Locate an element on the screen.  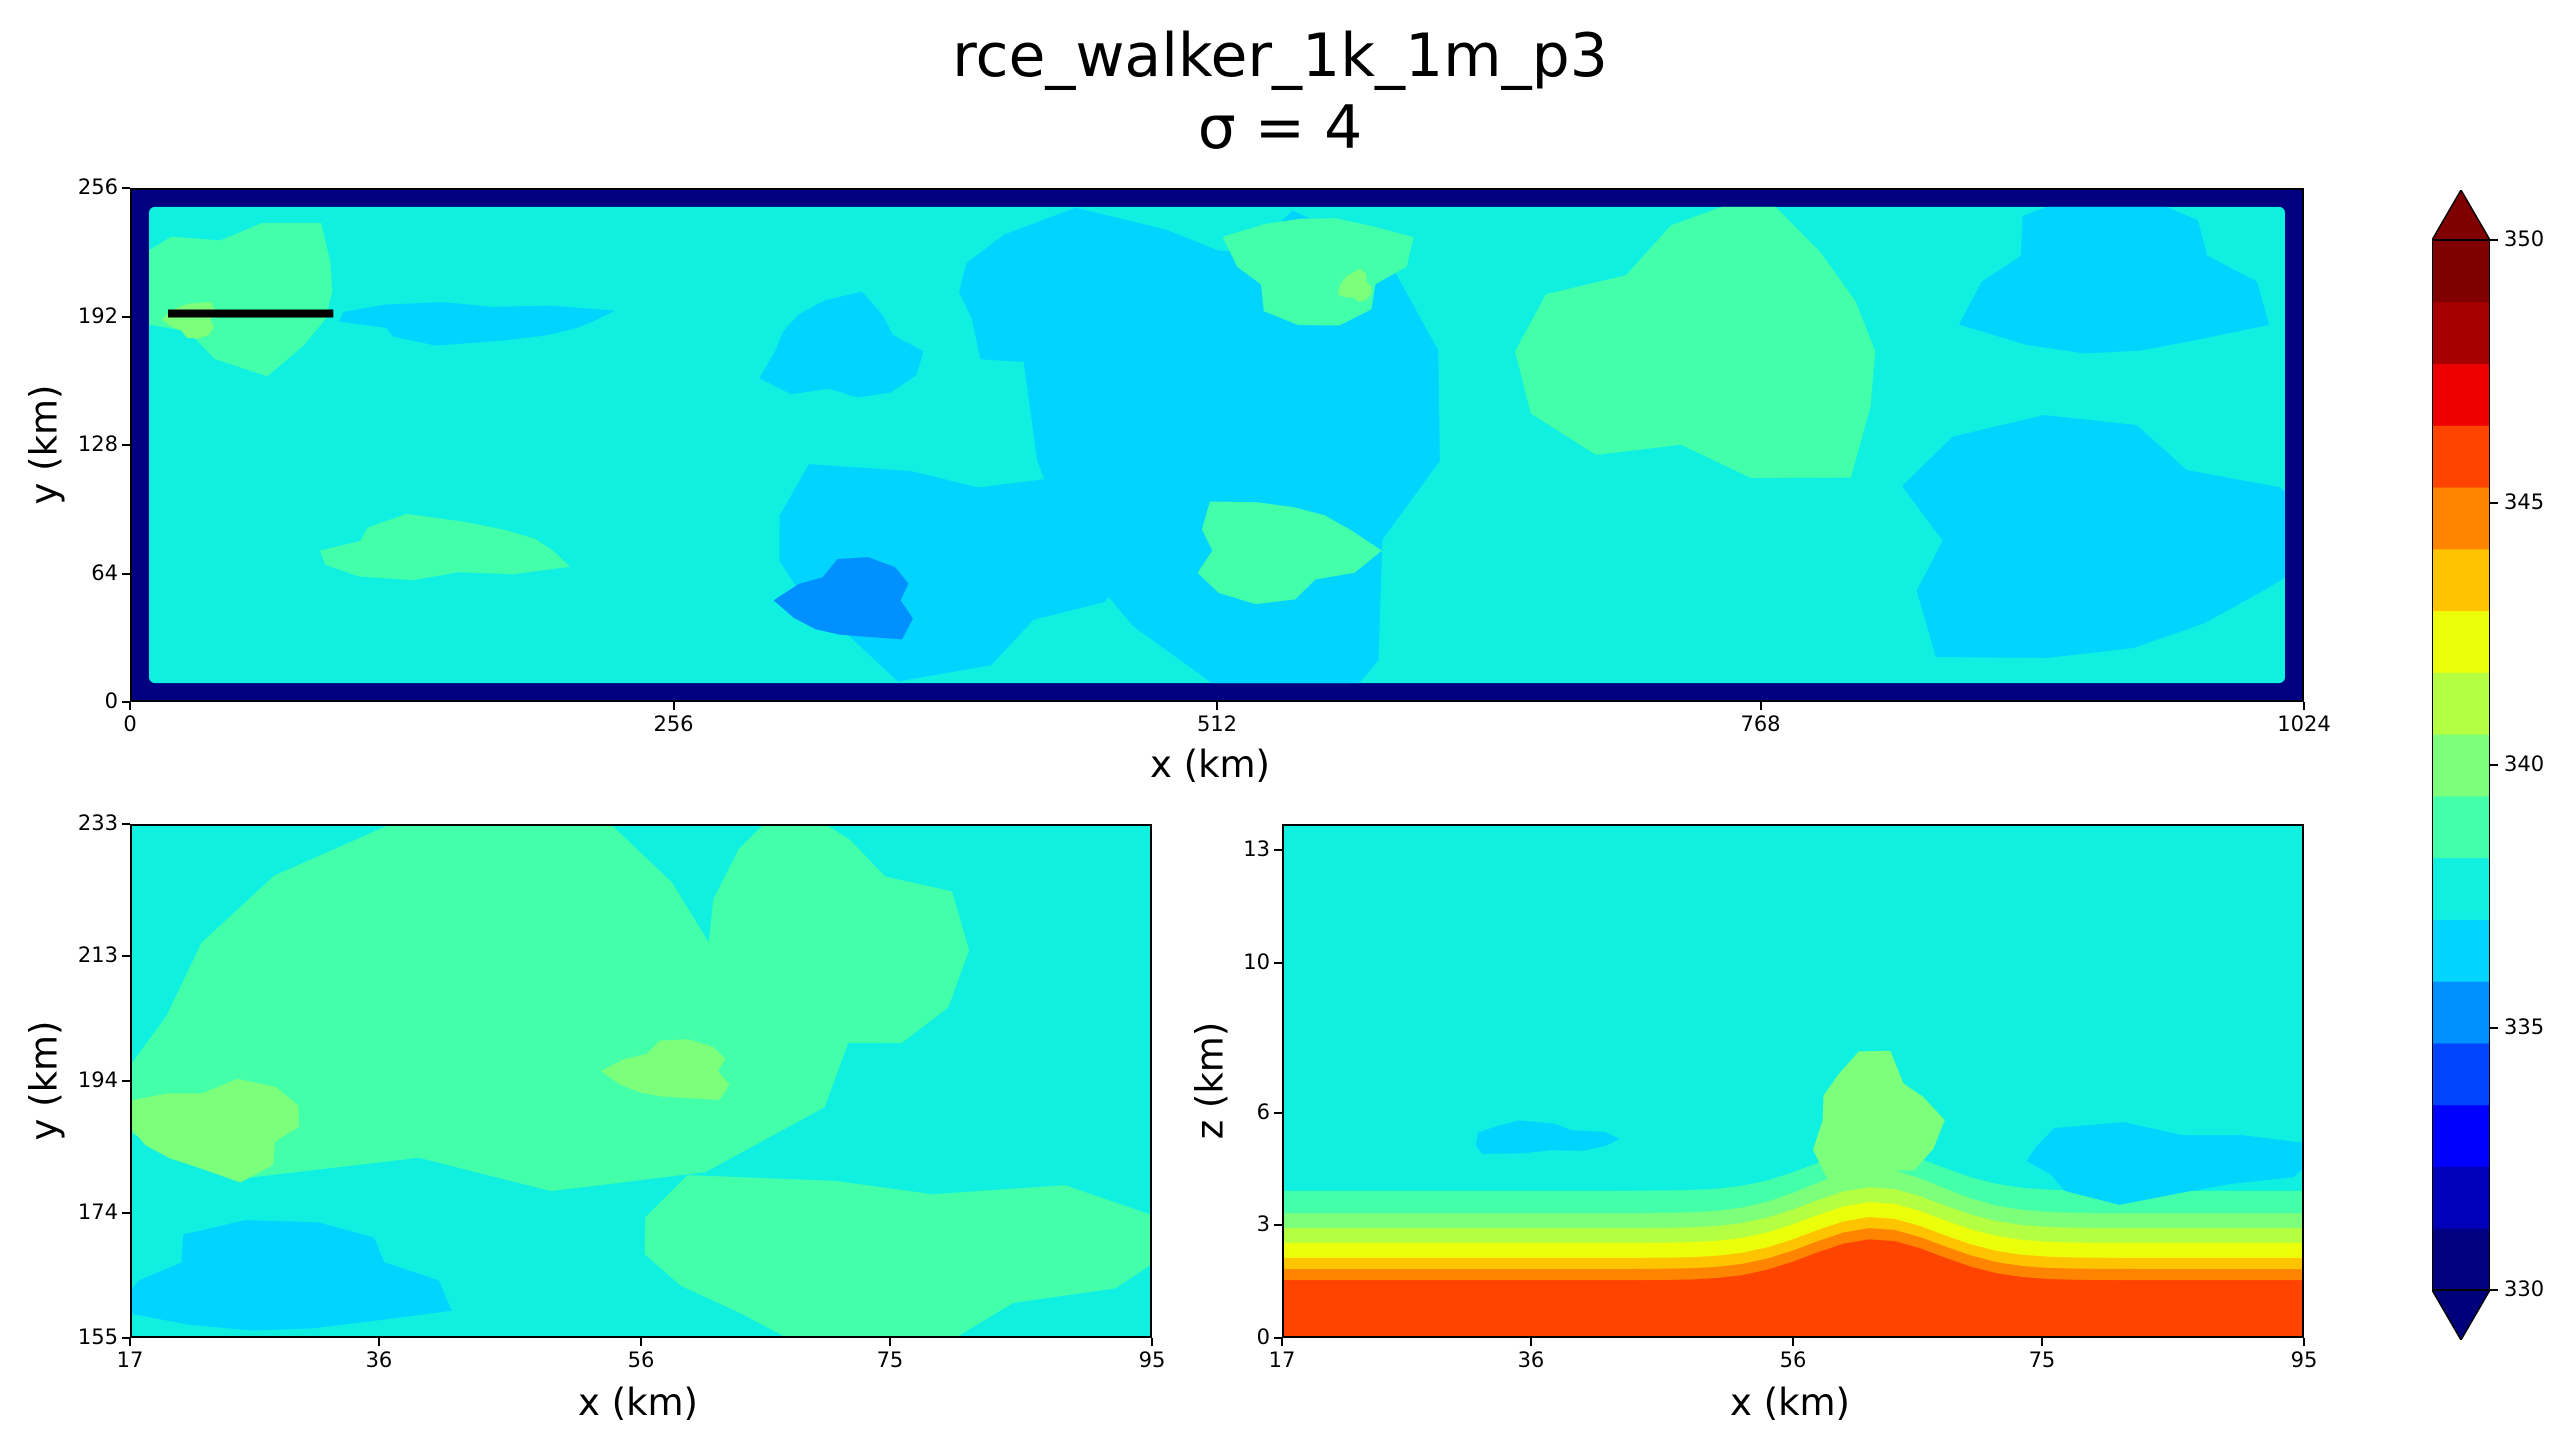
colorbar is located at coordinates (2461, 765).